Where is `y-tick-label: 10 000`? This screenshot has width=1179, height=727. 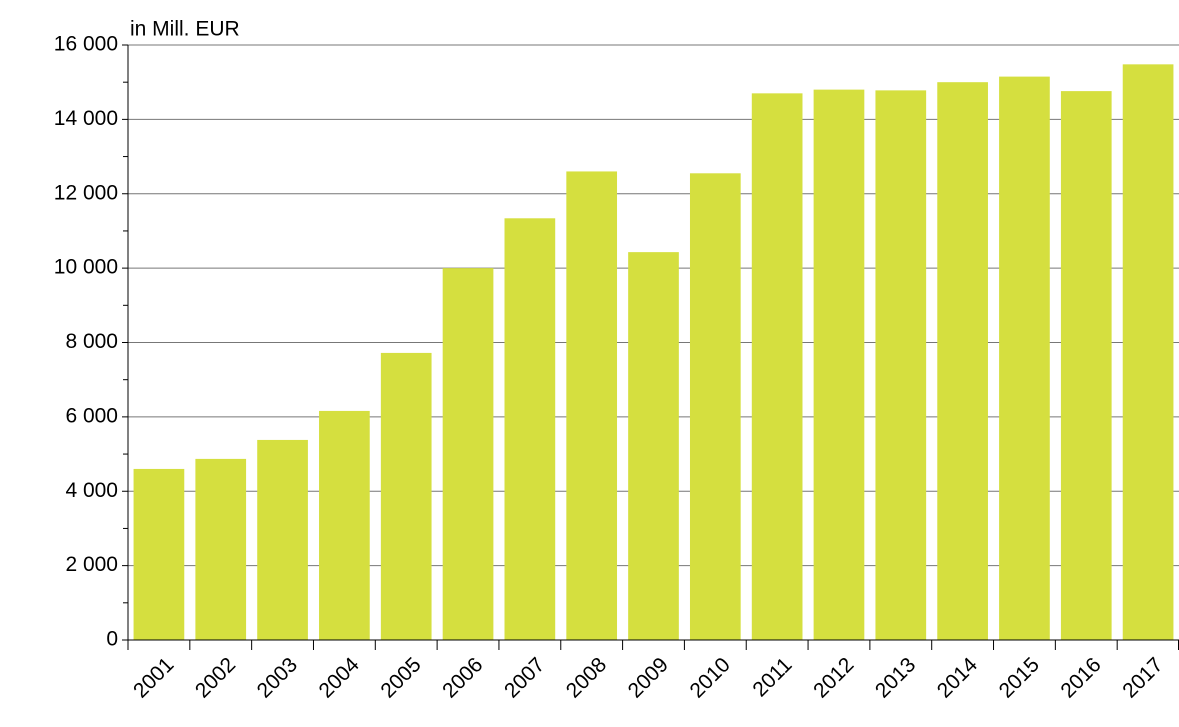
y-tick-label: 10 000 is located at coordinates (86, 267).